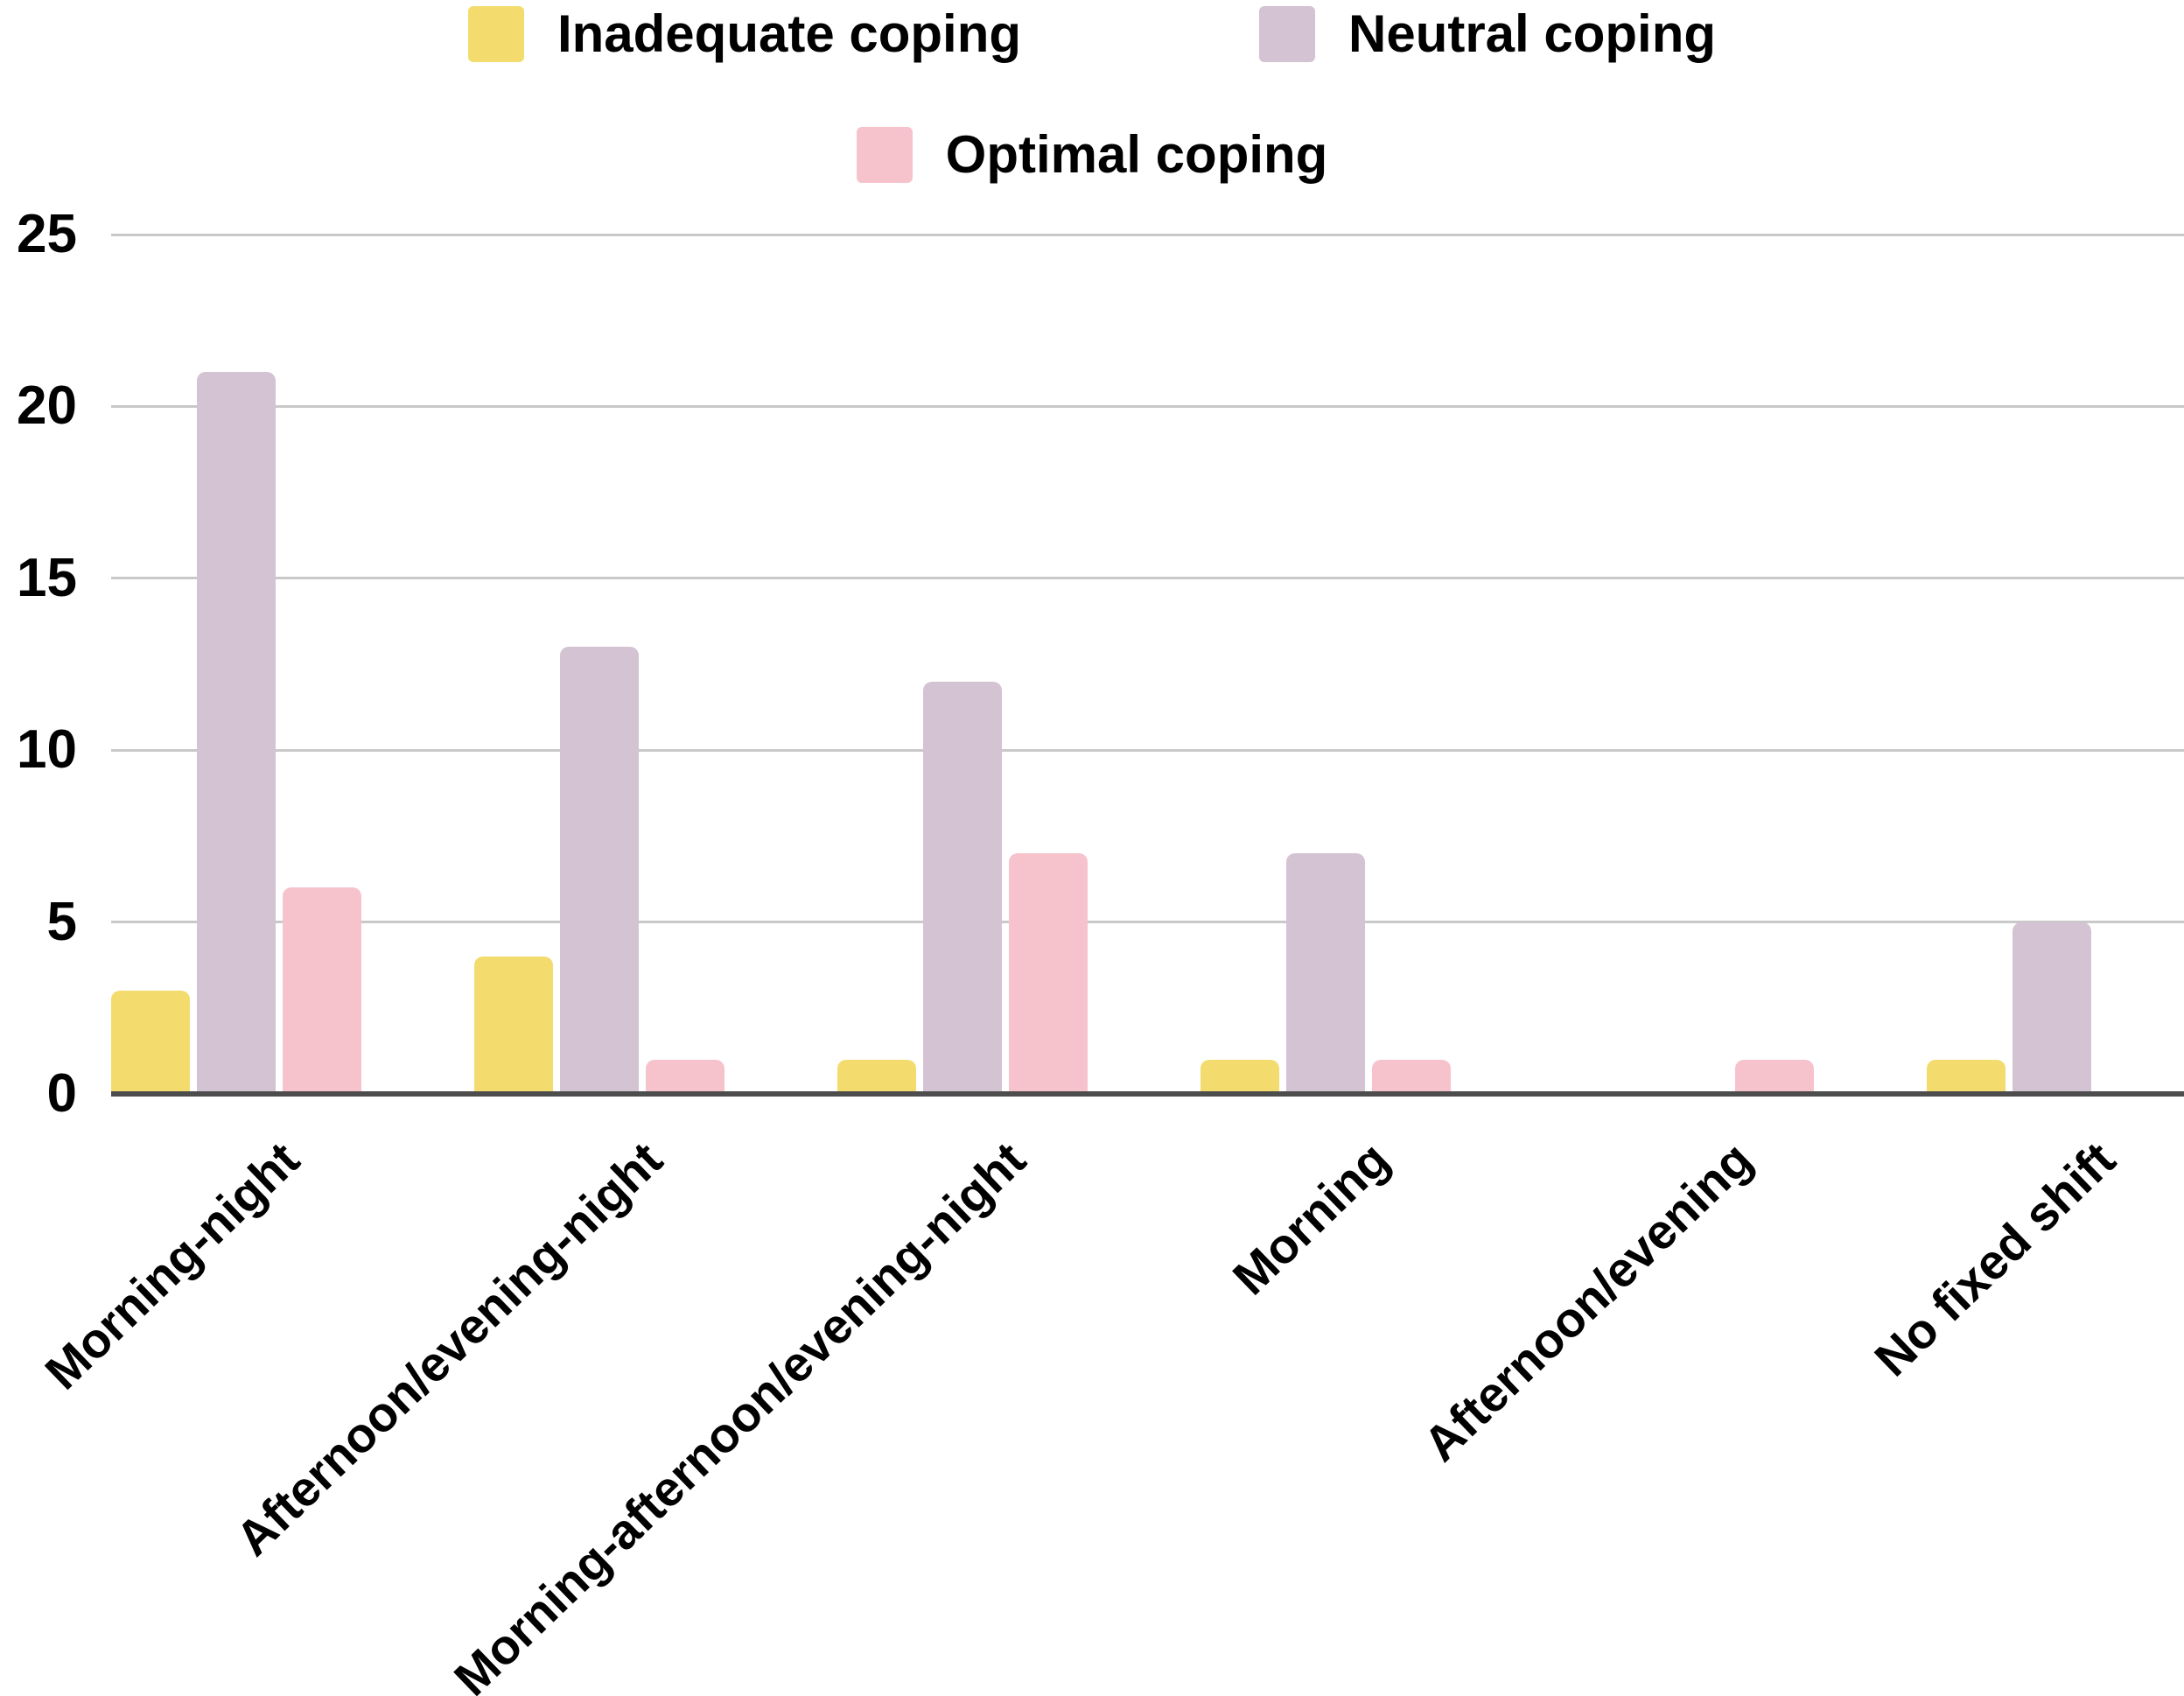  Describe the element at coordinates (61, 1093) in the screenshot. I see `y-axis-tick-label-0: 0` at that location.